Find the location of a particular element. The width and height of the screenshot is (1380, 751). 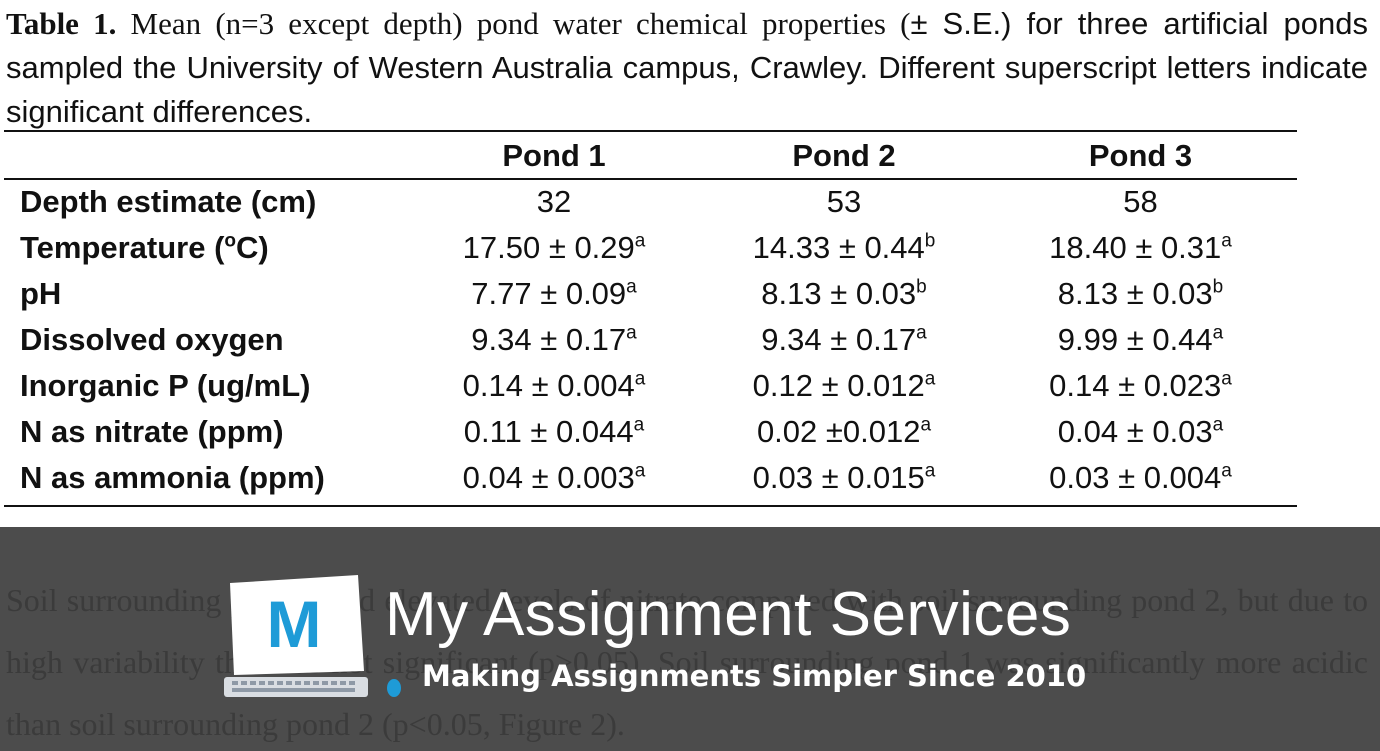

row-label-inorganic-p: Inorganic P (ug/mL) is located at coordinates (165, 385).